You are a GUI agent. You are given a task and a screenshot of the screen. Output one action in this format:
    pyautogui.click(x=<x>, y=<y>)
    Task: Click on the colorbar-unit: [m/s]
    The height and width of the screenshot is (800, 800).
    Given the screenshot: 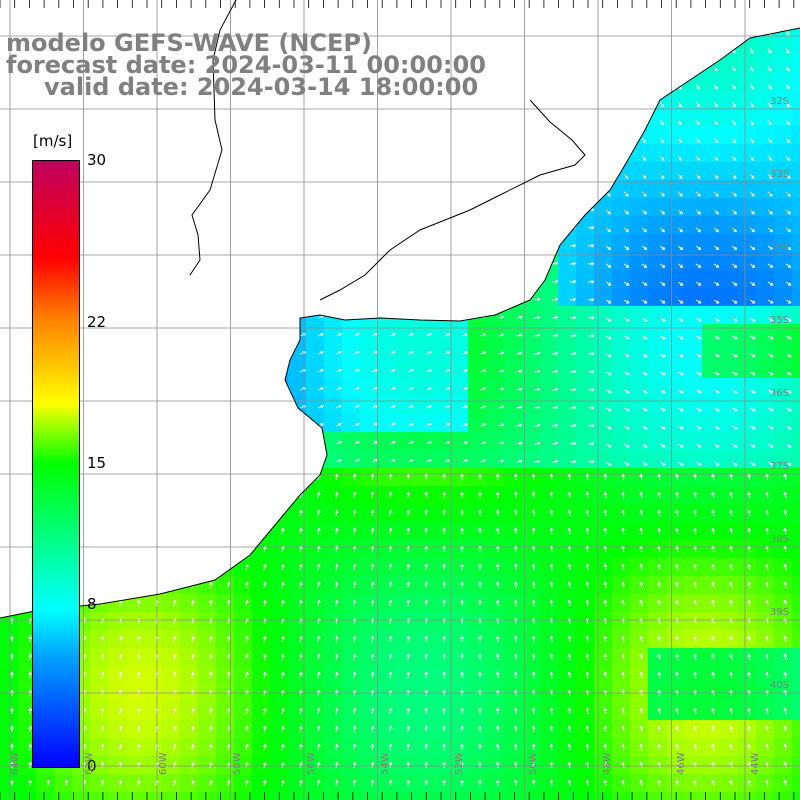 What is the action you would take?
    pyautogui.click(x=53, y=141)
    